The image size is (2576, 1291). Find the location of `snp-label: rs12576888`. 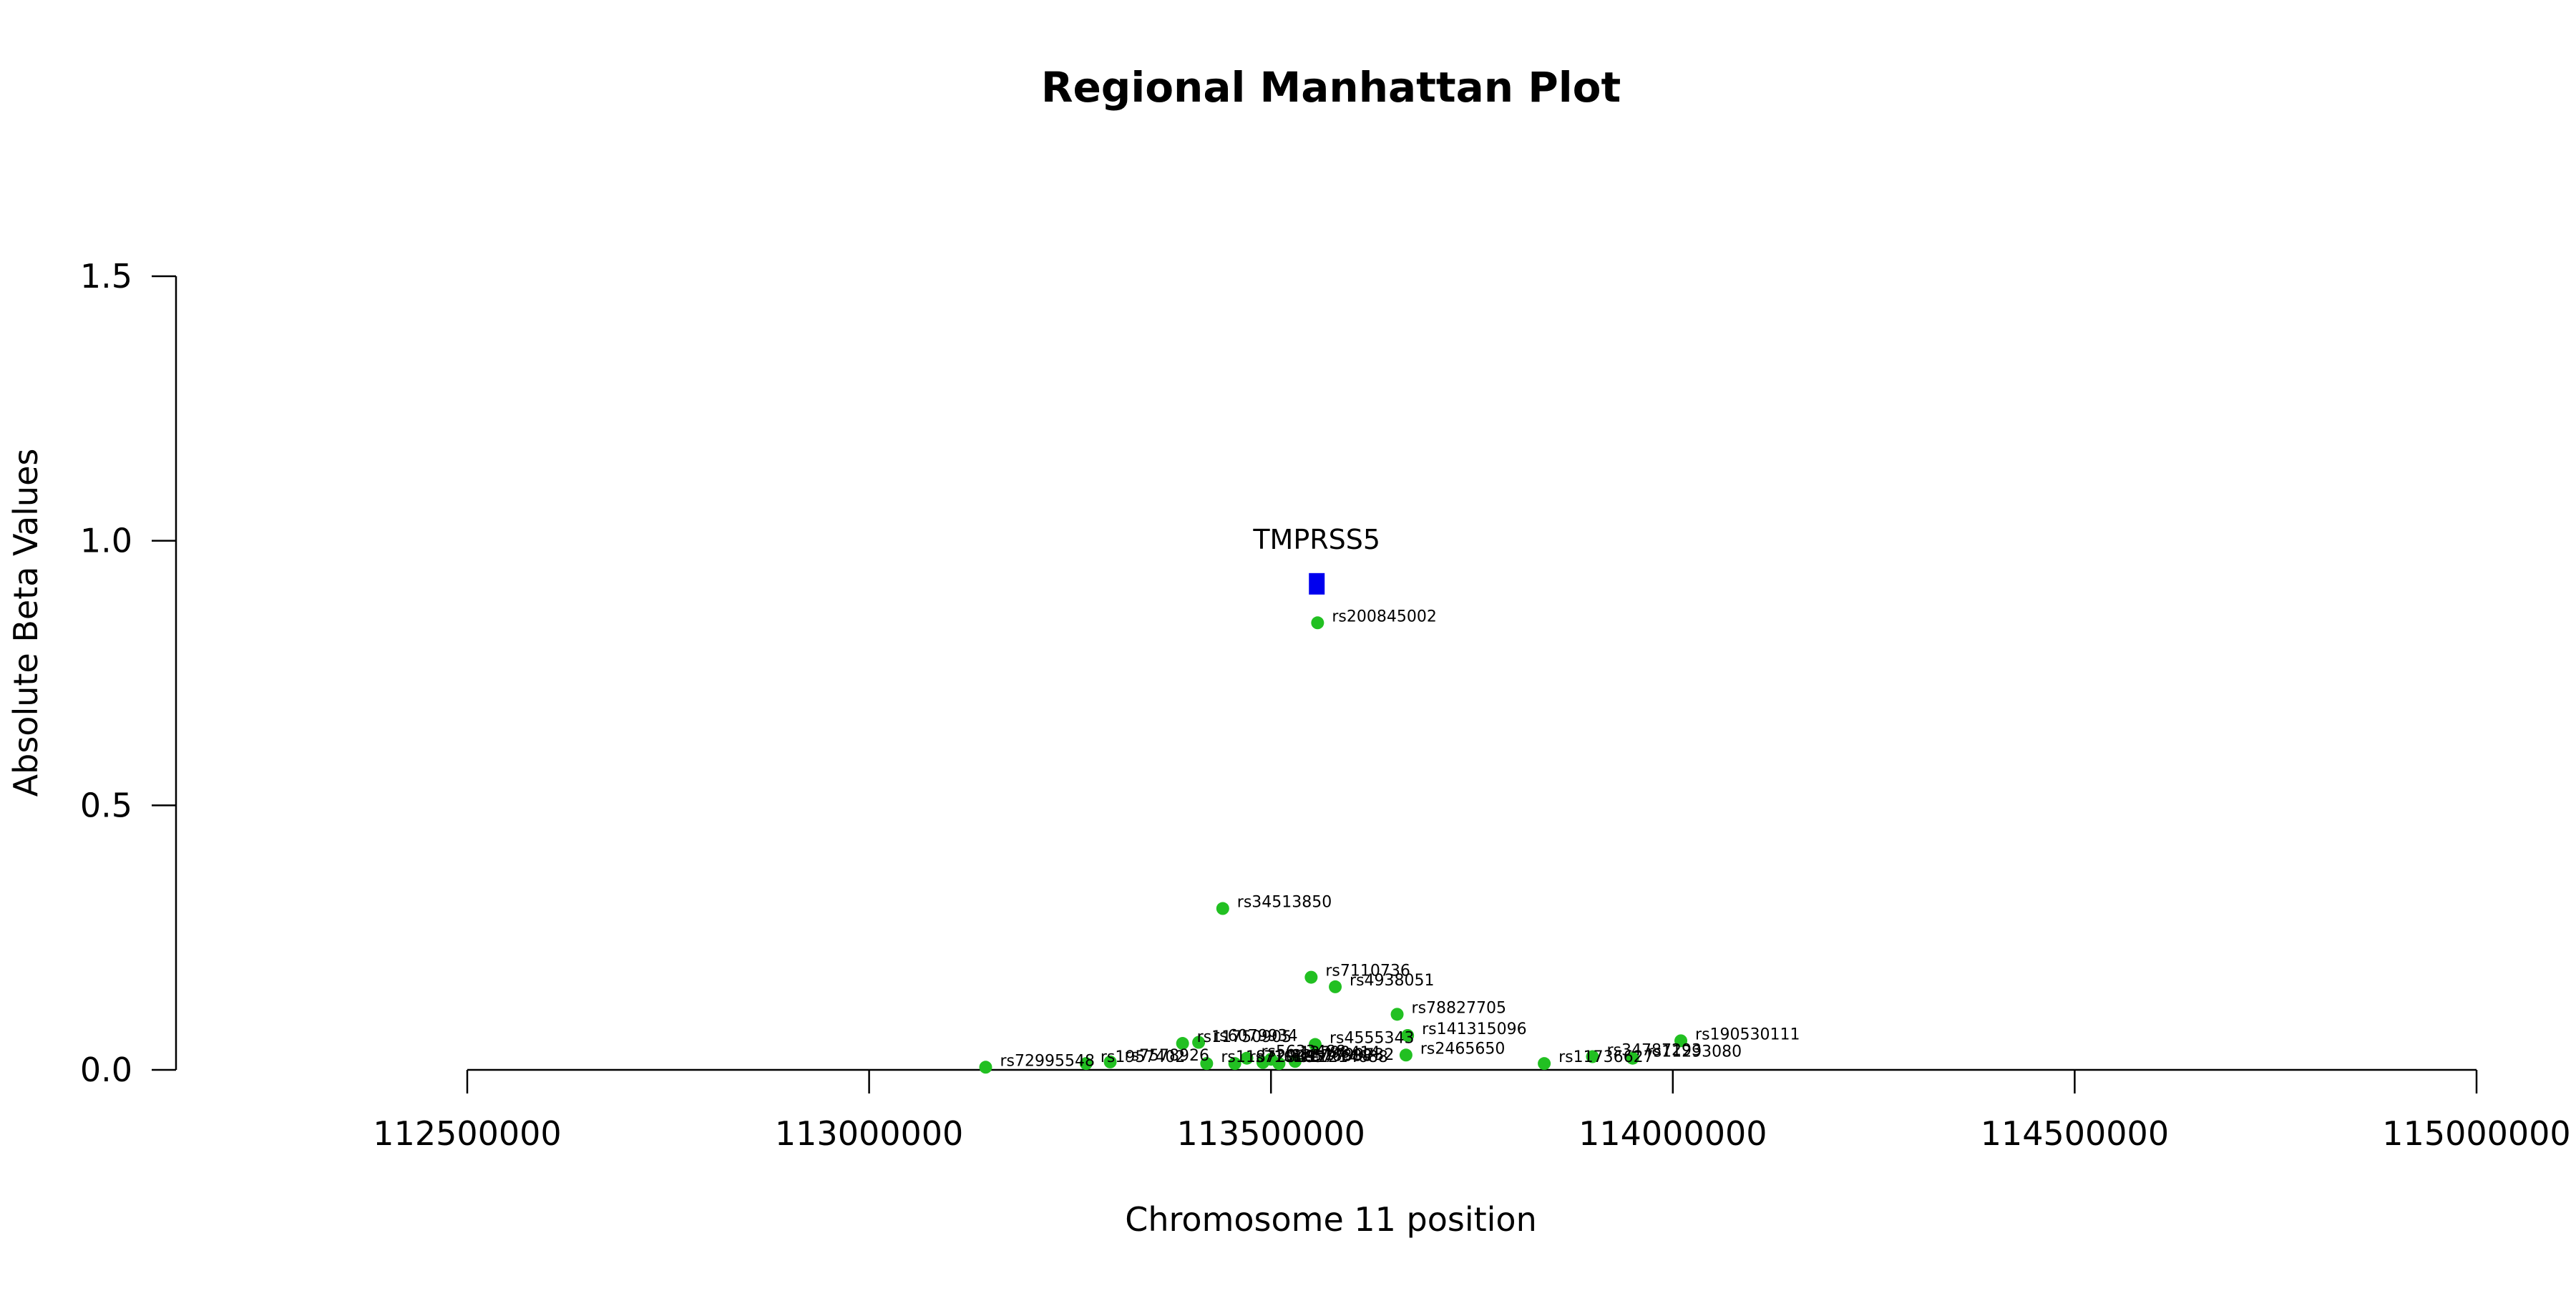

snp-label: rs12576888 is located at coordinates (1324, 1057).